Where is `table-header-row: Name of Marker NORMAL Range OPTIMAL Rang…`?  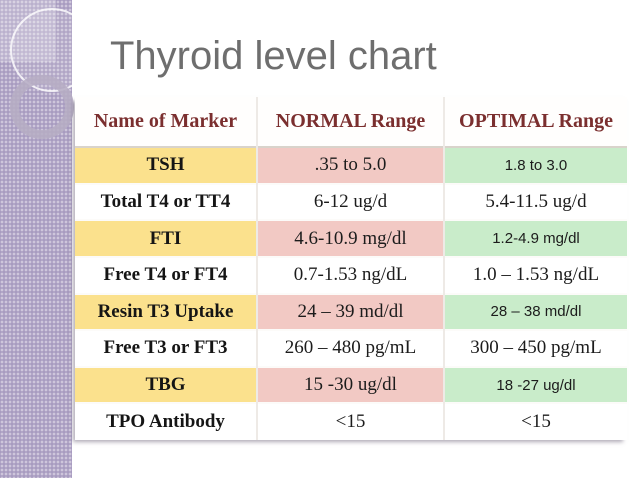
table-header-row: Name of Marker NORMAL Range OPTIMAL Rang… is located at coordinates (351, 122).